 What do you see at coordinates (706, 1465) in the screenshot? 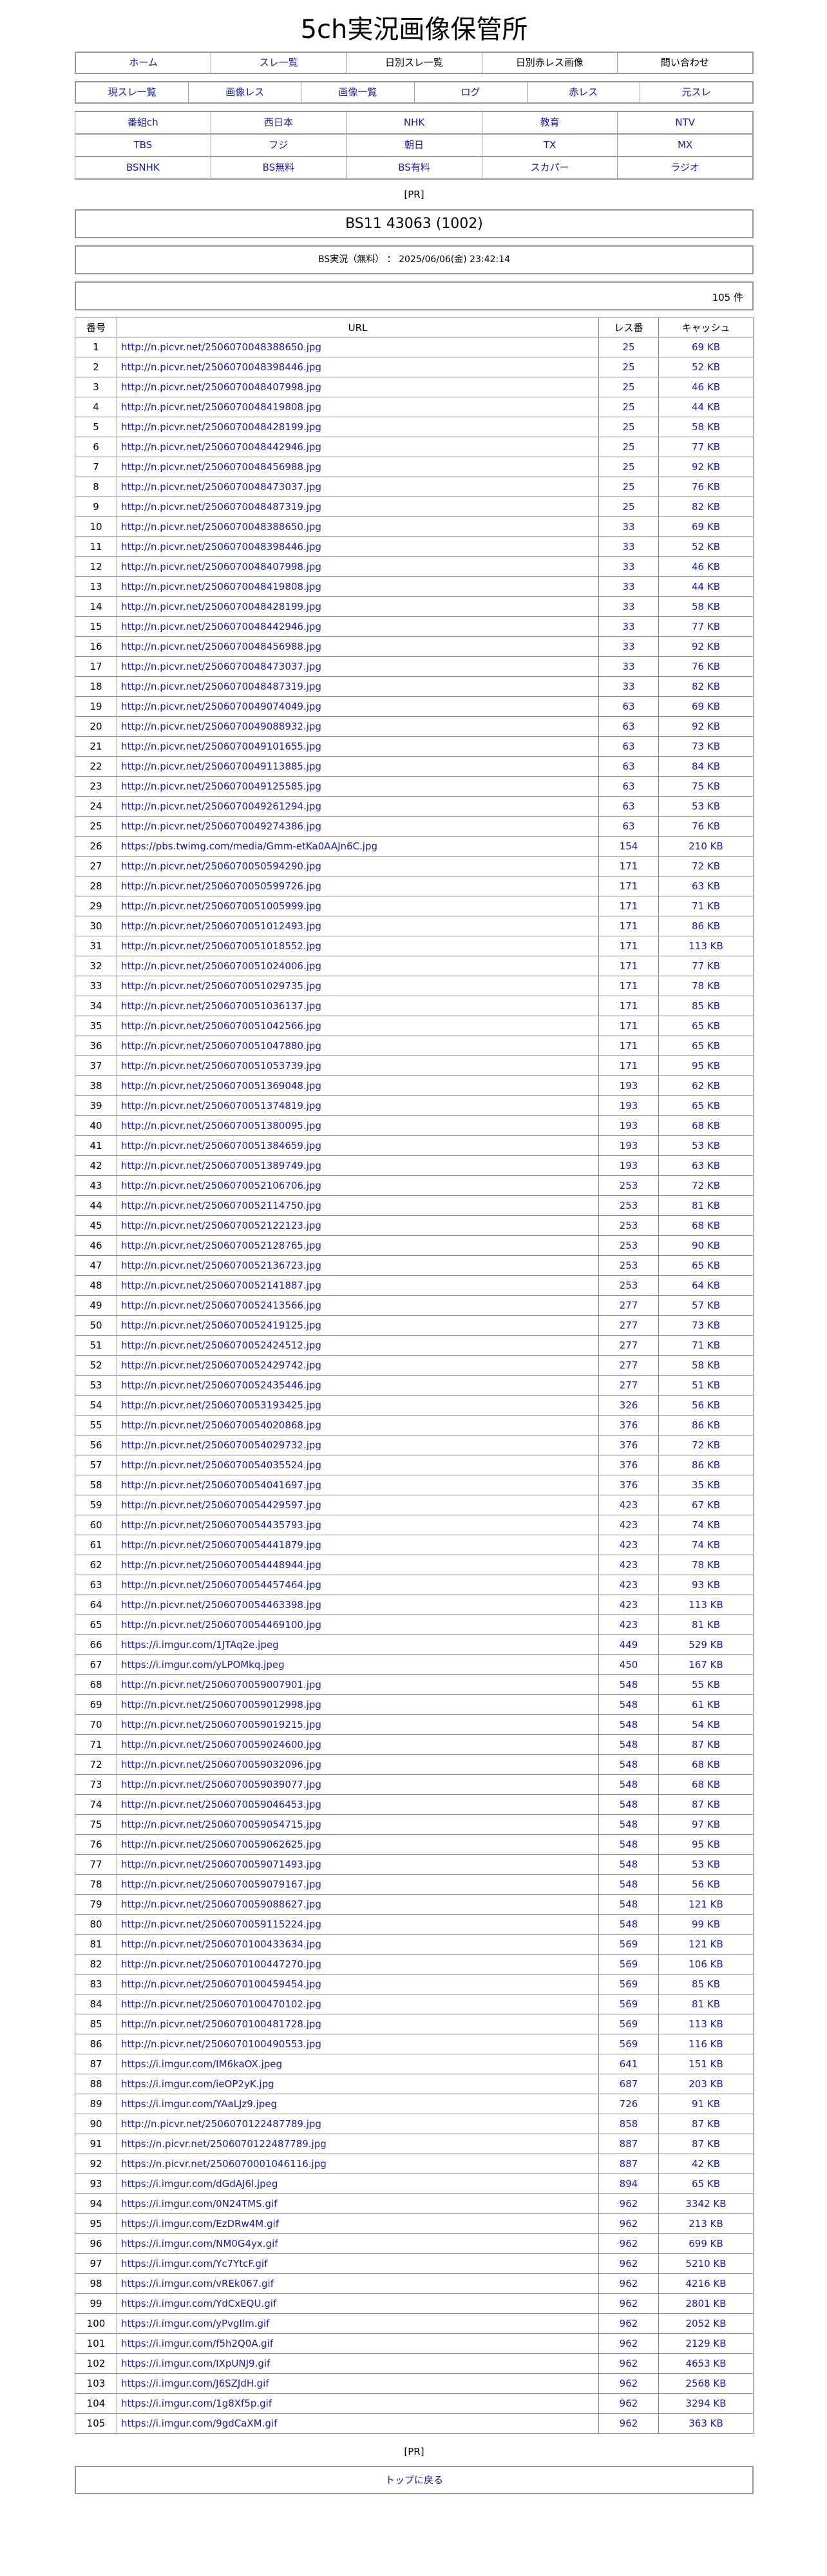
I see `cache-link: 86 KB` at bounding box center [706, 1465].